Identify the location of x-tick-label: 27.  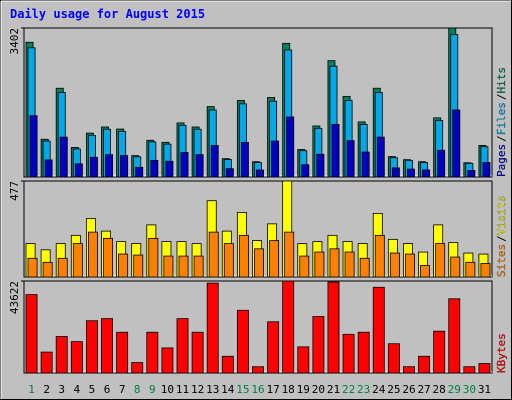
(423, 389).